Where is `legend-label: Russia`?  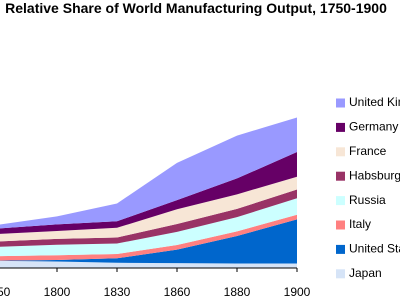
legend-label: Russia is located at coordinates (367, 200).